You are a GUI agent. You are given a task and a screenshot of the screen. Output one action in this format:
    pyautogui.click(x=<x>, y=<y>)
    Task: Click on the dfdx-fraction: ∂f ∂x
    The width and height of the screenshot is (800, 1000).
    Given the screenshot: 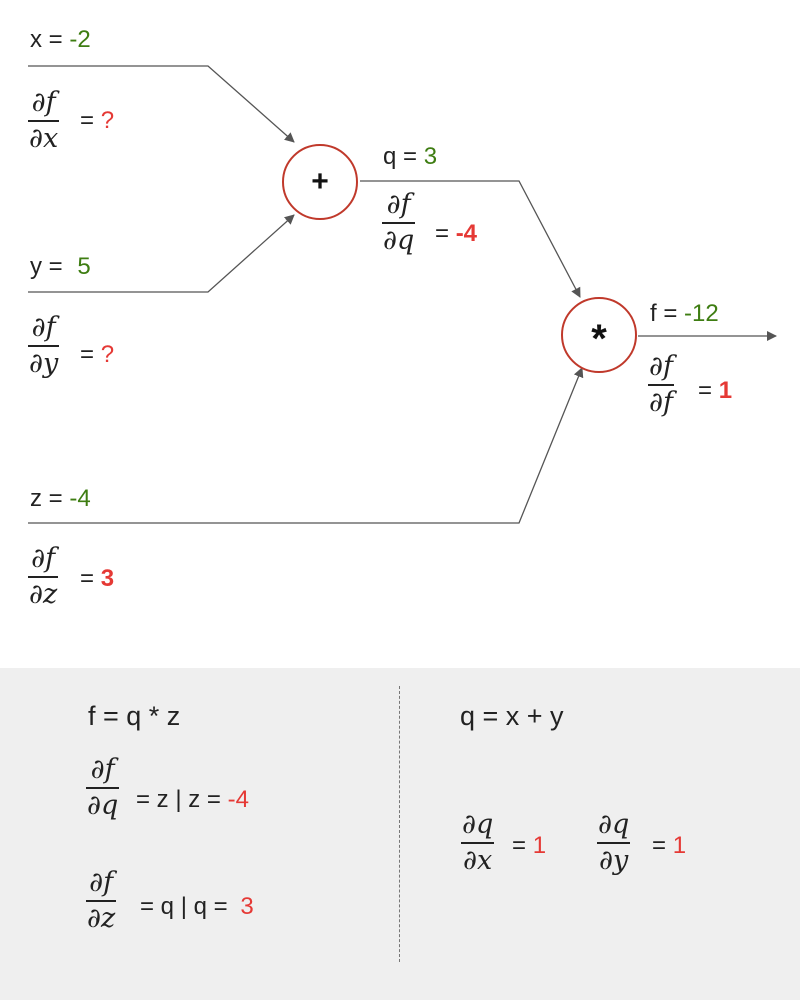 What is the action you would take?
    pyautogui.click(x=44, y=120)
    